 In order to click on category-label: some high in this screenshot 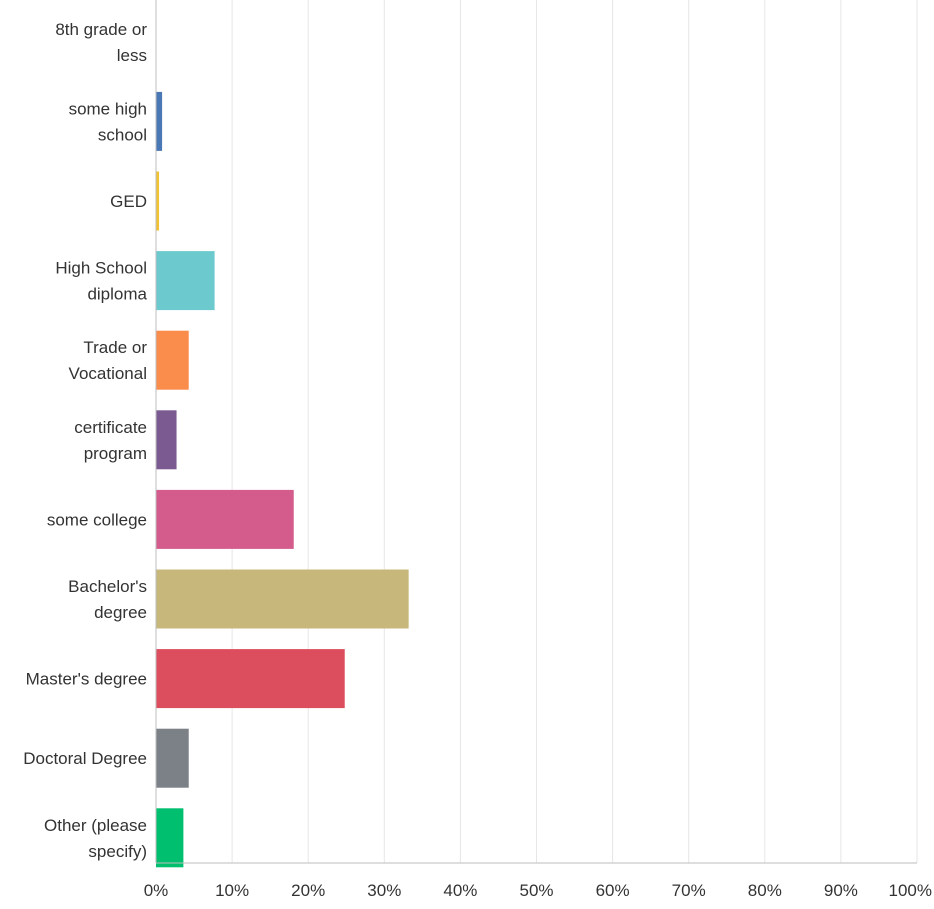, I will do `click(108, 108)`.